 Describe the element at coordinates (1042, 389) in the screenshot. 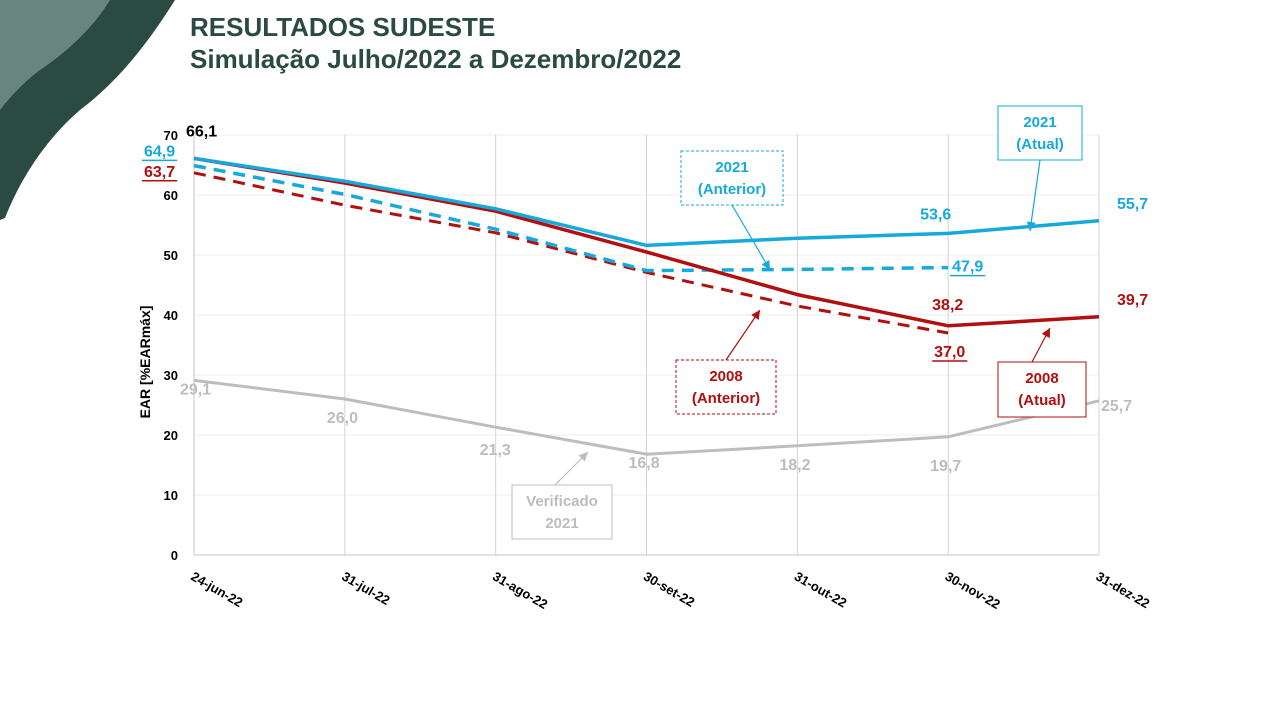

I see `callout-box-2008-atual` at that location.